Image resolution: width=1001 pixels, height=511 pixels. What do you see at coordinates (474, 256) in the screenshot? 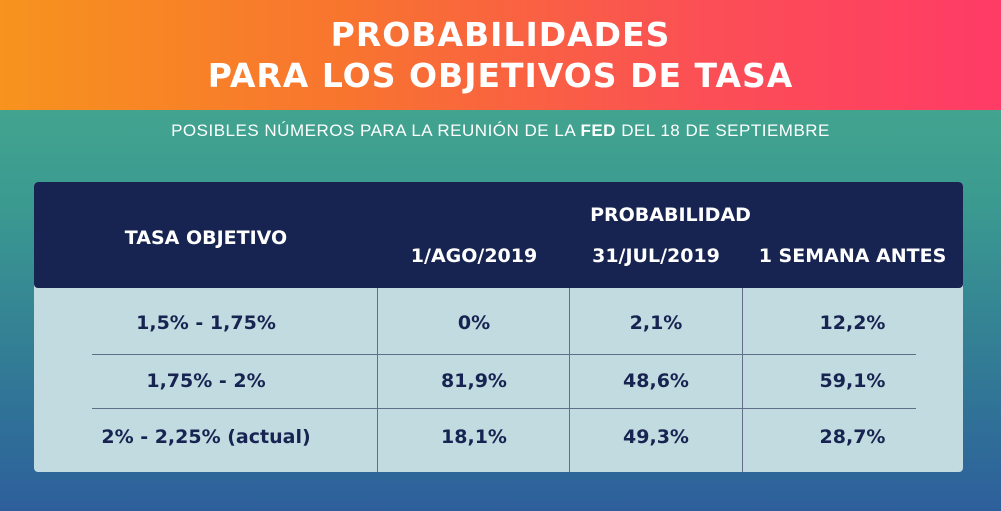
I see `header-col-1: 1/AGO/2019` at bounding box center [474, 256].